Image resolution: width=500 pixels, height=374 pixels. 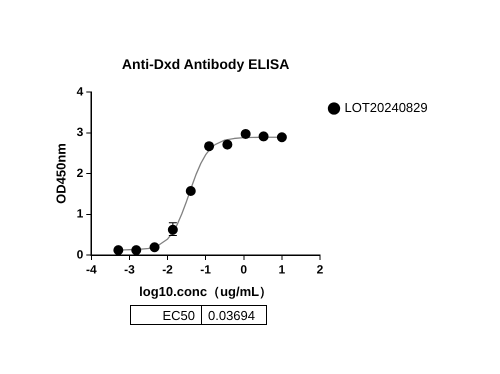 I want to click on y-tick-label: 3, so click(x=80, y=132).